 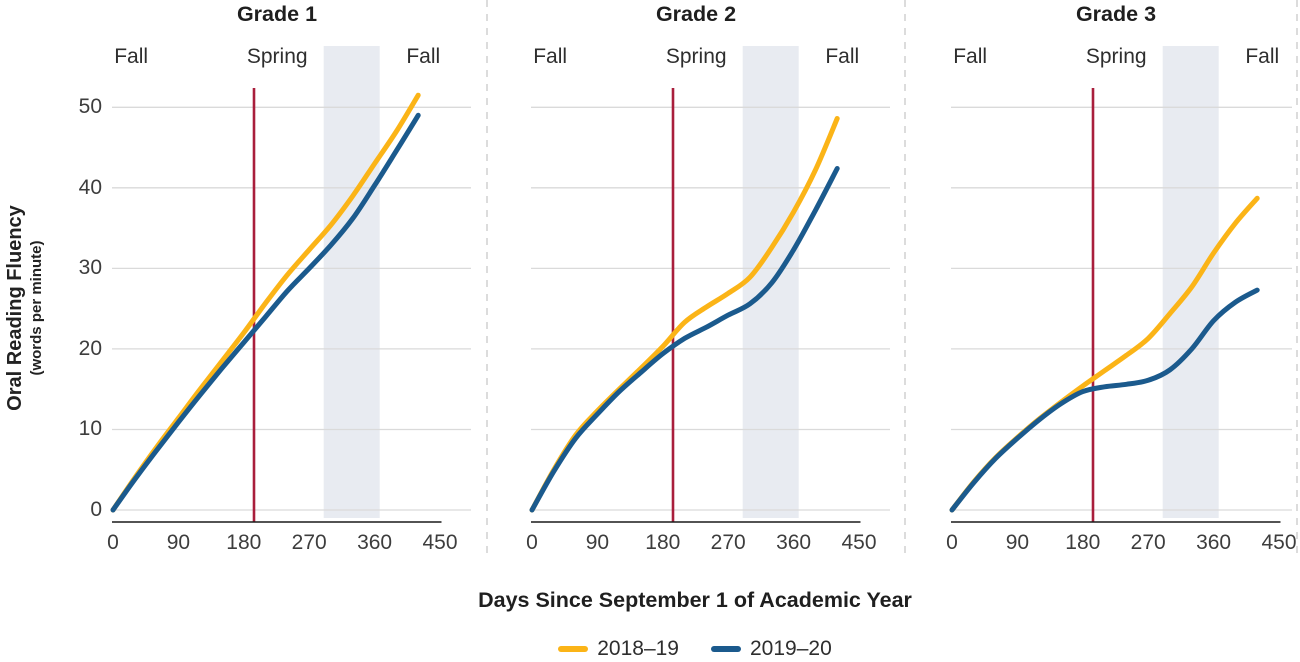 I want to click on y-axis-label: Oral Reading Fluency (words per minute), so click(x=24, y=308).